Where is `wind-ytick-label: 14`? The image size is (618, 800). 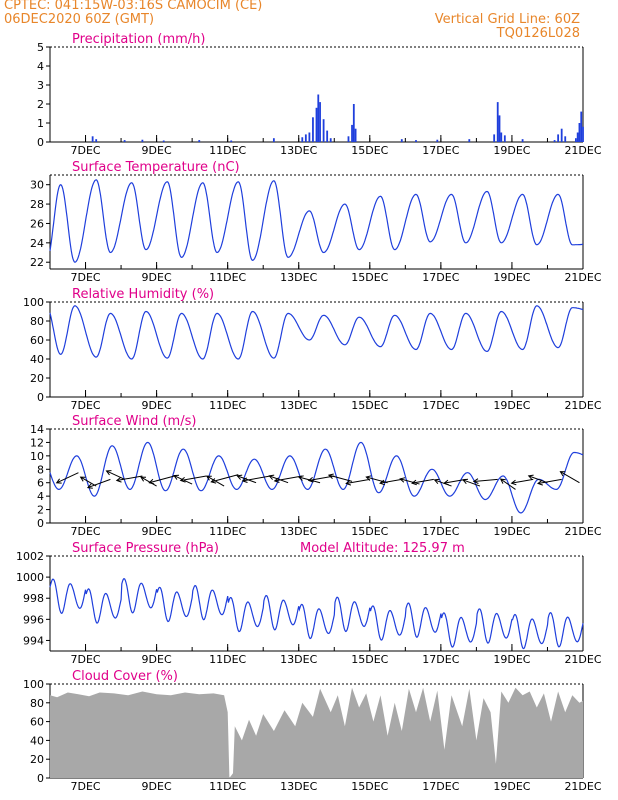
wind-ytick-label: 14 is located at coordinates (37, 429).